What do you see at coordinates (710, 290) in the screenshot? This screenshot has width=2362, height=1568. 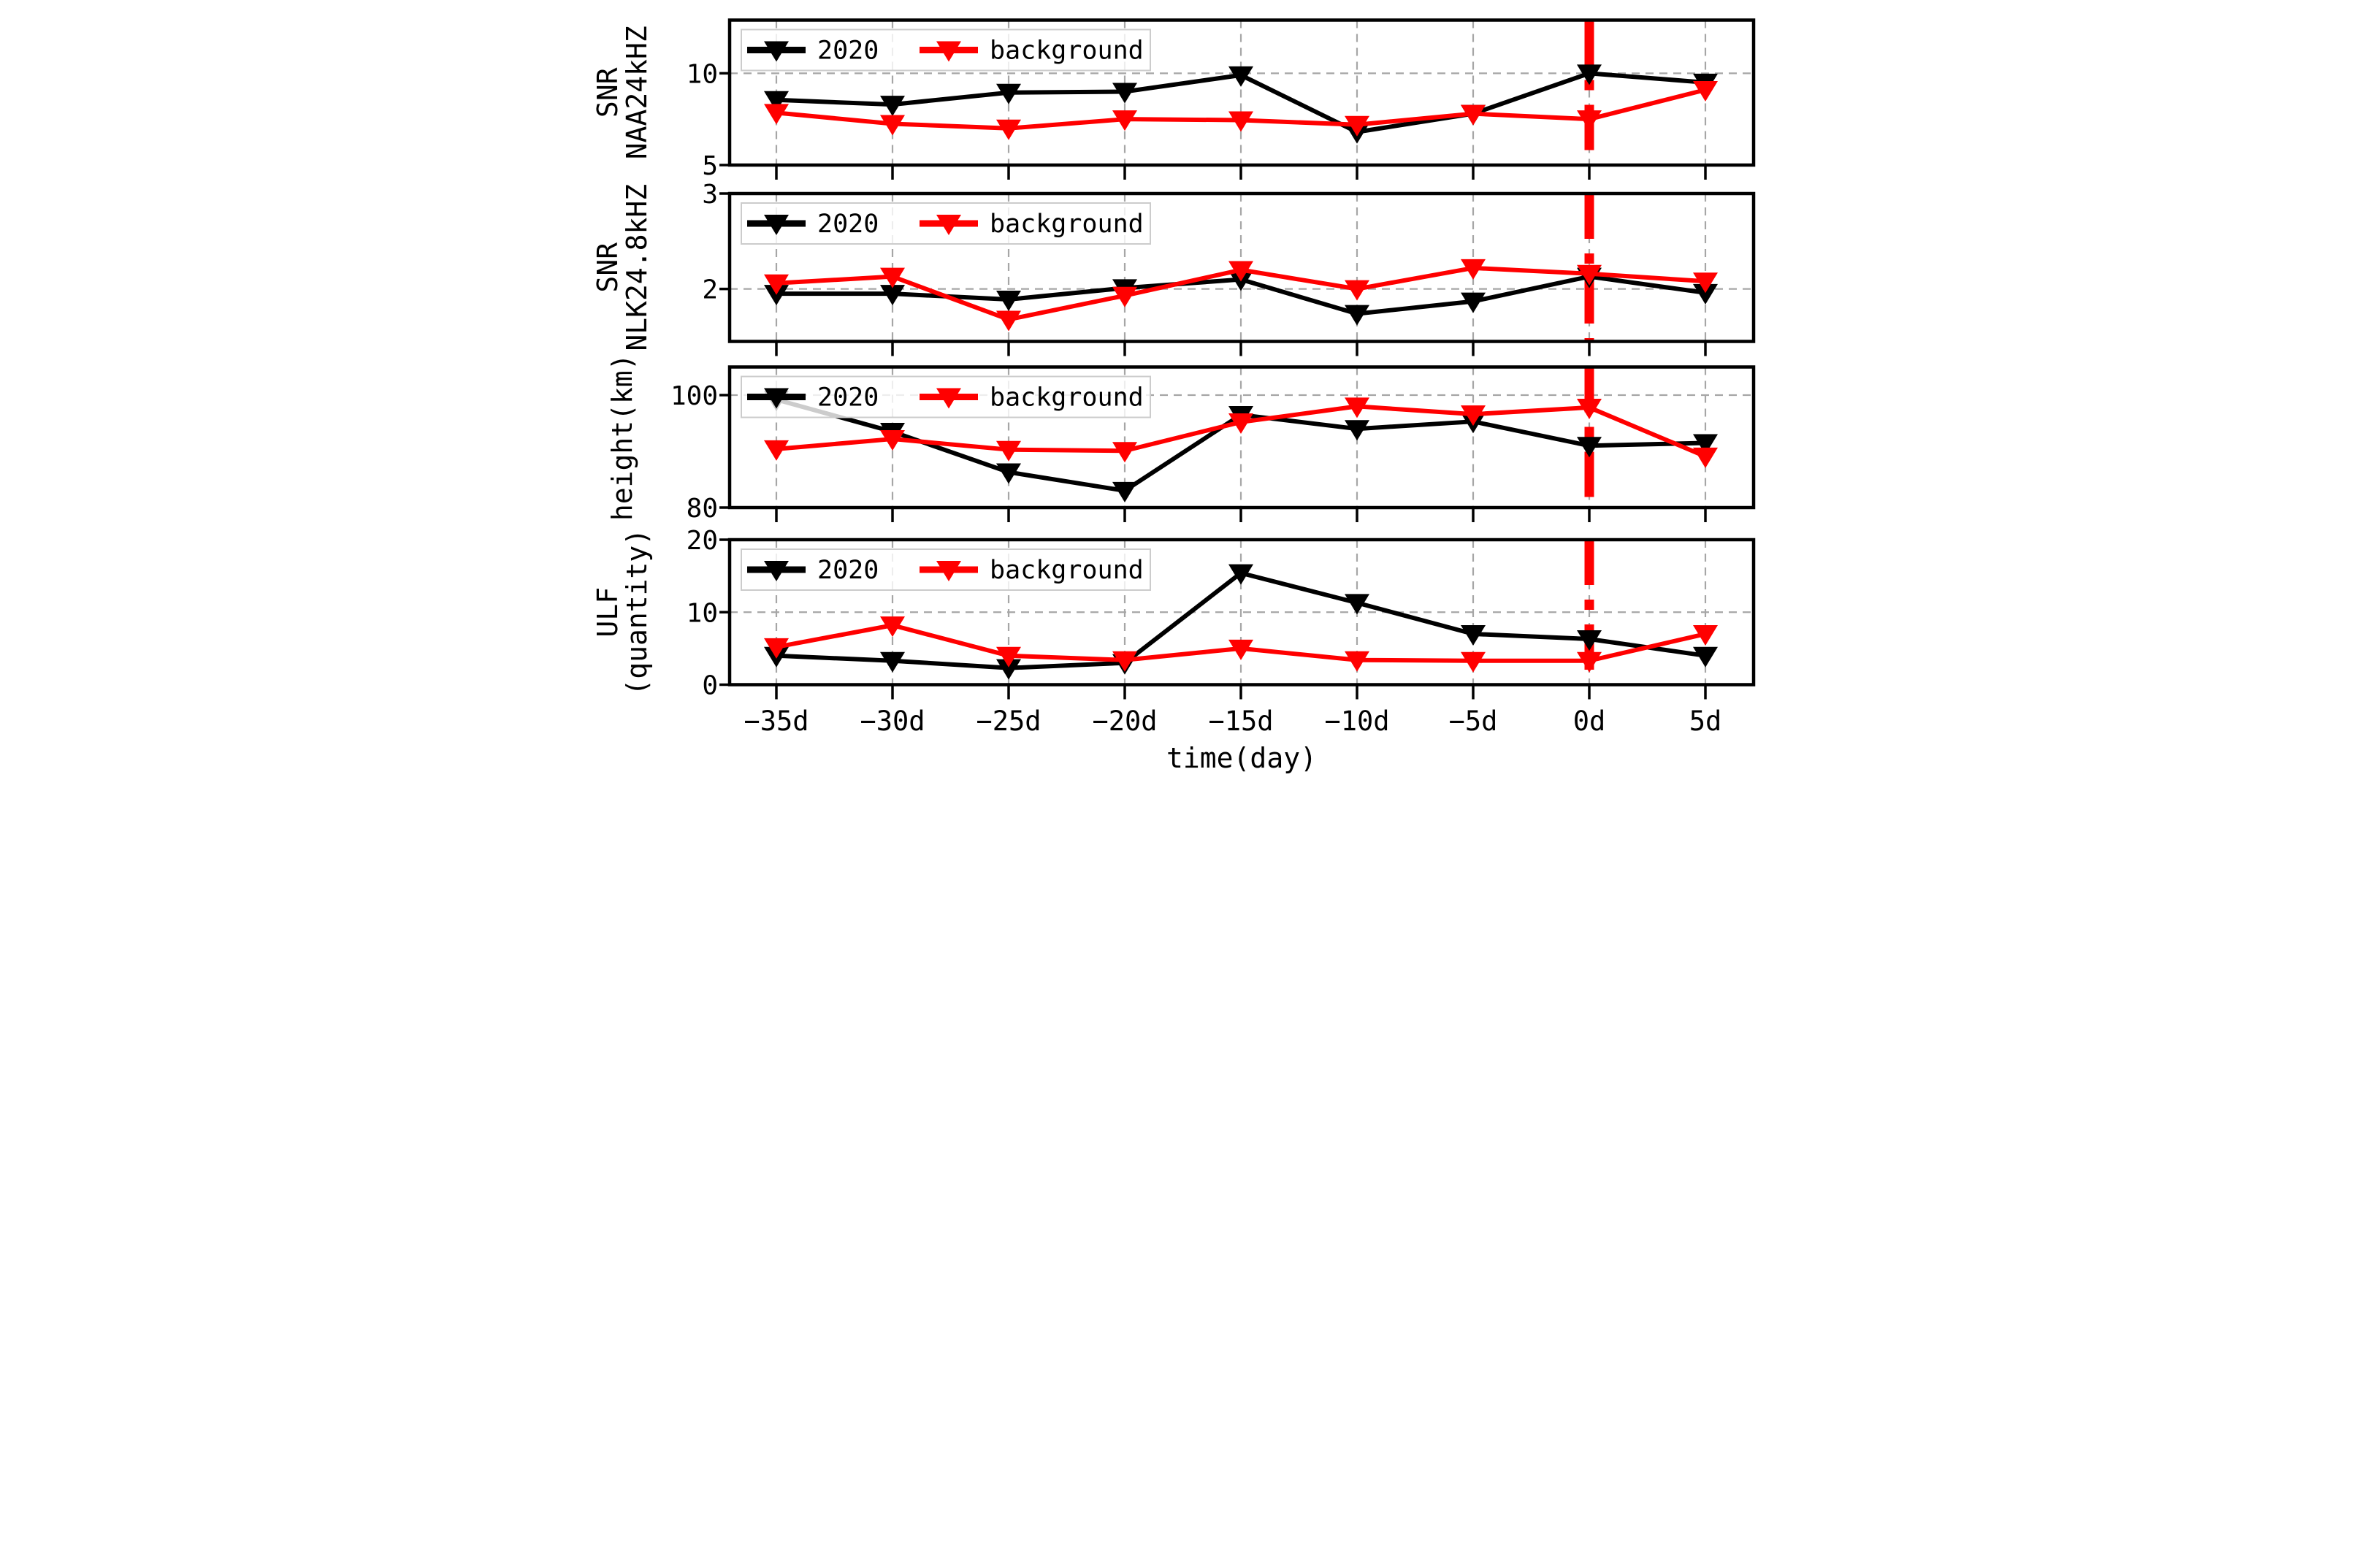 I see `y-tick-label-2: 2` at bounding box center [710, 290].